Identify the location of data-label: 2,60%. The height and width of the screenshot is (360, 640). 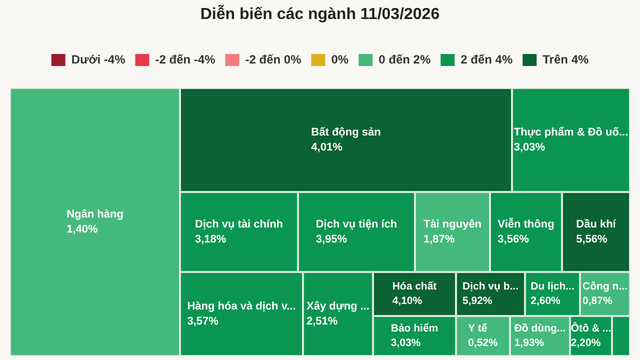
(546, 301).